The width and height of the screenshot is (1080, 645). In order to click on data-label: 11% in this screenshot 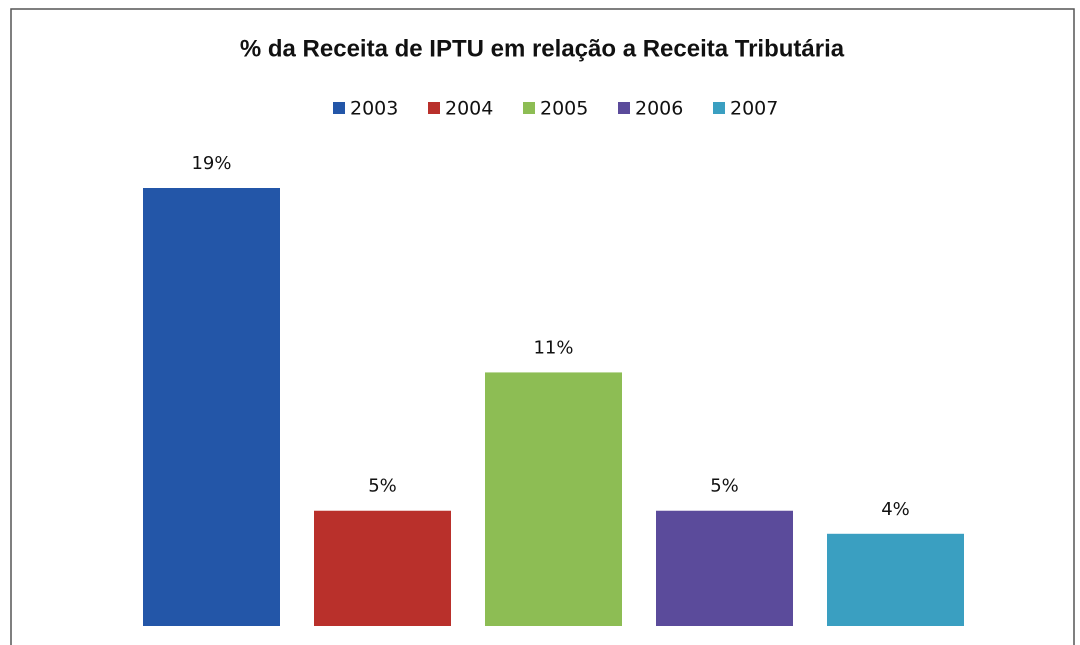, I will do `click(553, 347)`.